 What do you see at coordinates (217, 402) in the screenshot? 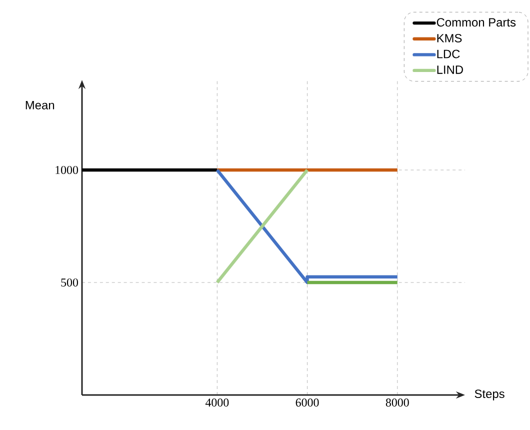
I see `x-tick-label: 4000` at bounding box center [217, 402].